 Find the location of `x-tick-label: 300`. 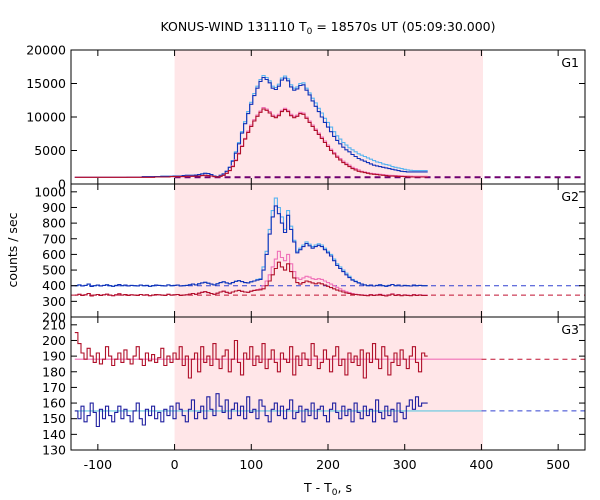

x-tick-label: 300 is located at coordinates (405, 464).